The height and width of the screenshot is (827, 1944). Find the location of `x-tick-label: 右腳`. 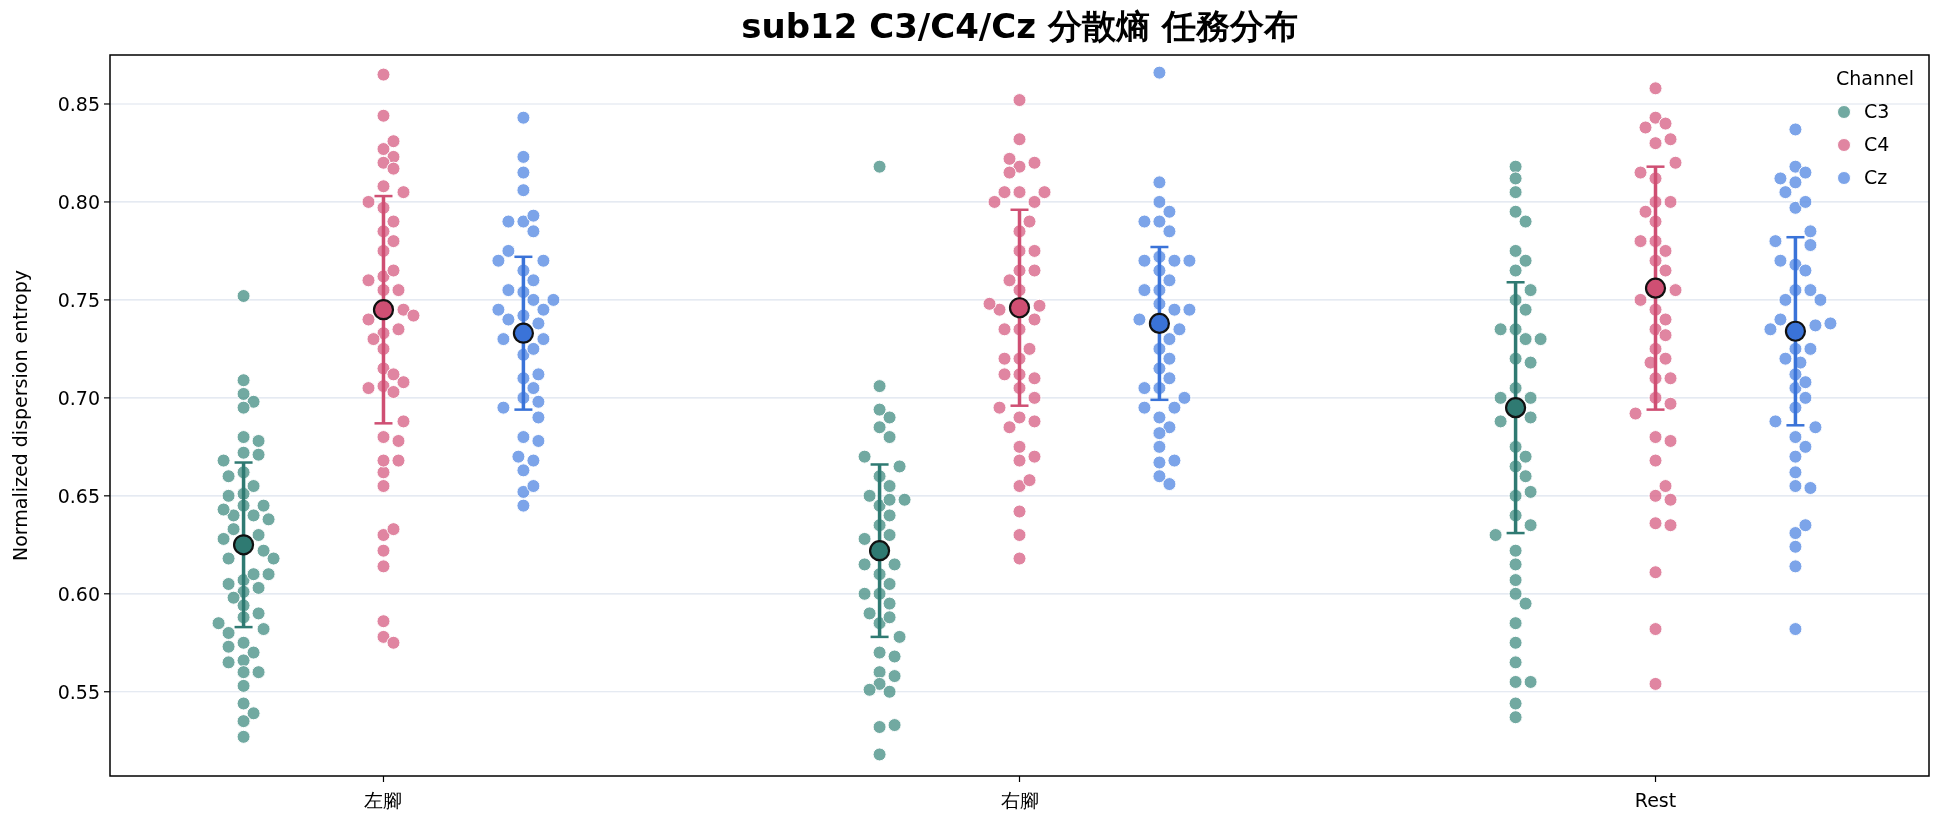

x-tick-label: 右腳 is located at coordinates (1019, 800).